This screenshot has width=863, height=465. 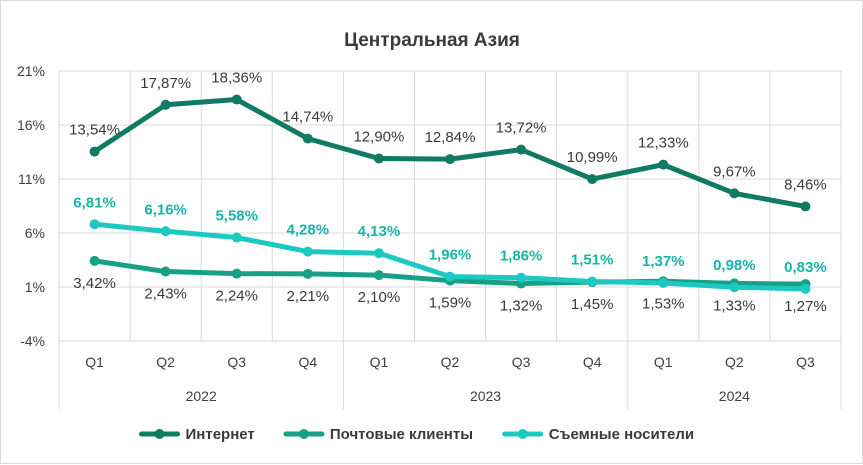 What do you see at coordinates (31, 71) in the screenshot?
I see `y-tick-label: 21%` at bounding box center [31, 71].